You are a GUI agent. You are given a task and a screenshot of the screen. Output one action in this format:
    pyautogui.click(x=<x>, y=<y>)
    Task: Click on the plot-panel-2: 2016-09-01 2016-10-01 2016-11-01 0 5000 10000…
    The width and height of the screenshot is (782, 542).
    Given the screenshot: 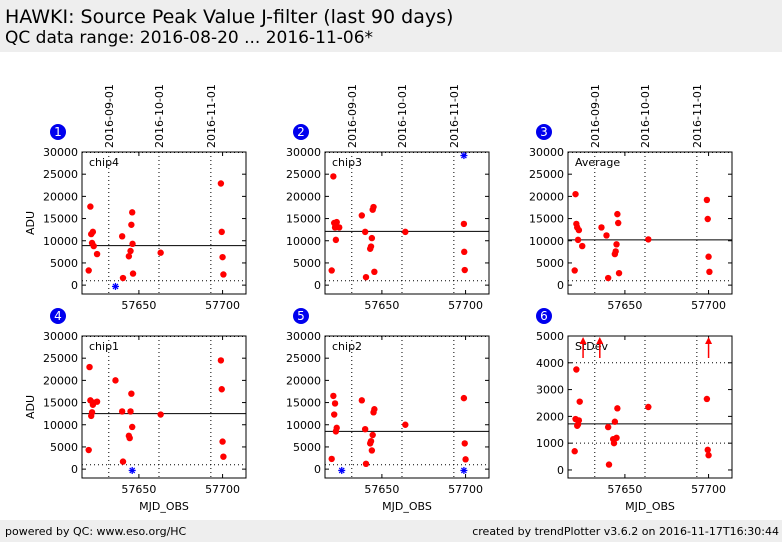 What is the action you would take?
    pyautogui.click(x=388, y=198)
    